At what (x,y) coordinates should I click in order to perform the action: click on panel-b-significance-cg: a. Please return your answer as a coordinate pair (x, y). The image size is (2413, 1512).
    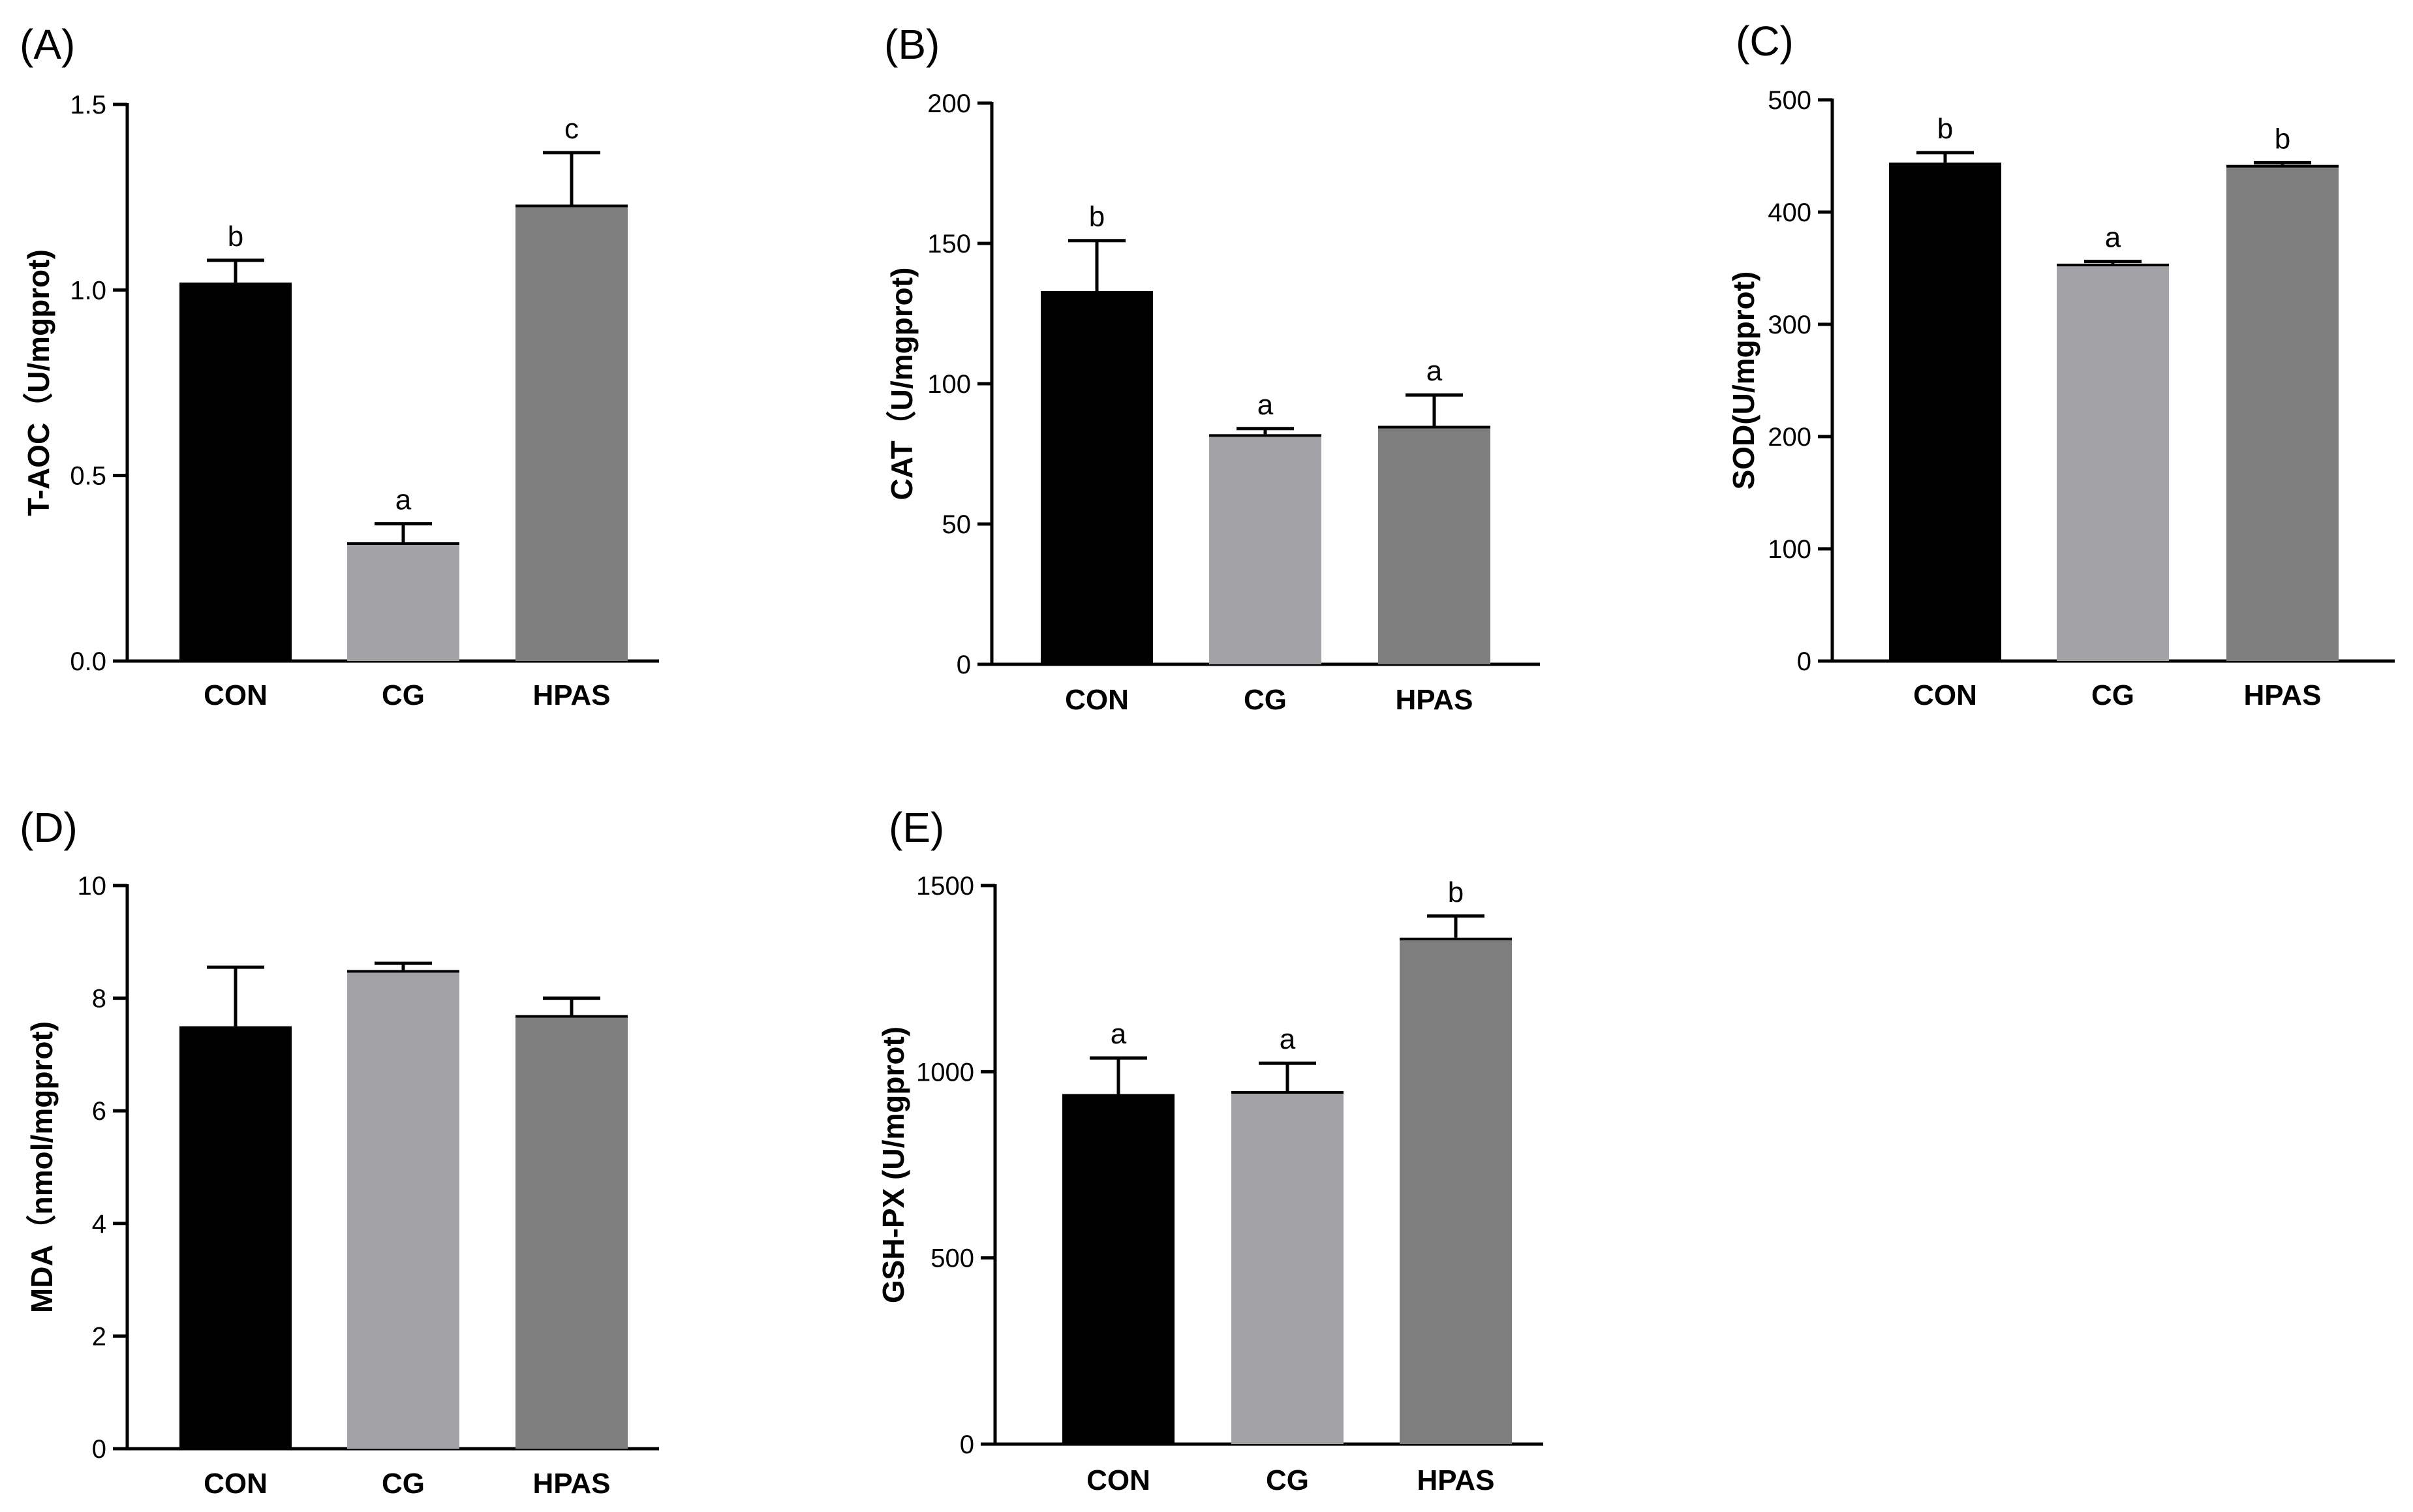
    Looking at the image, I should click on (1265, 405).